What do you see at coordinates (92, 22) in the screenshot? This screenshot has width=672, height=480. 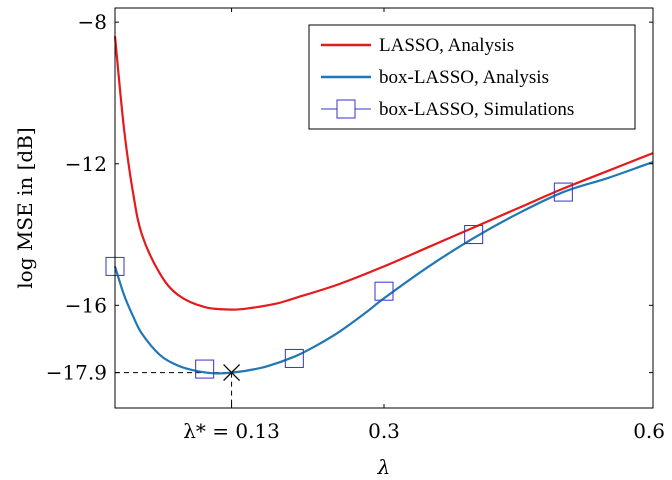 I see `y-tick-label-0: −8` at bounding box center [92, 22].